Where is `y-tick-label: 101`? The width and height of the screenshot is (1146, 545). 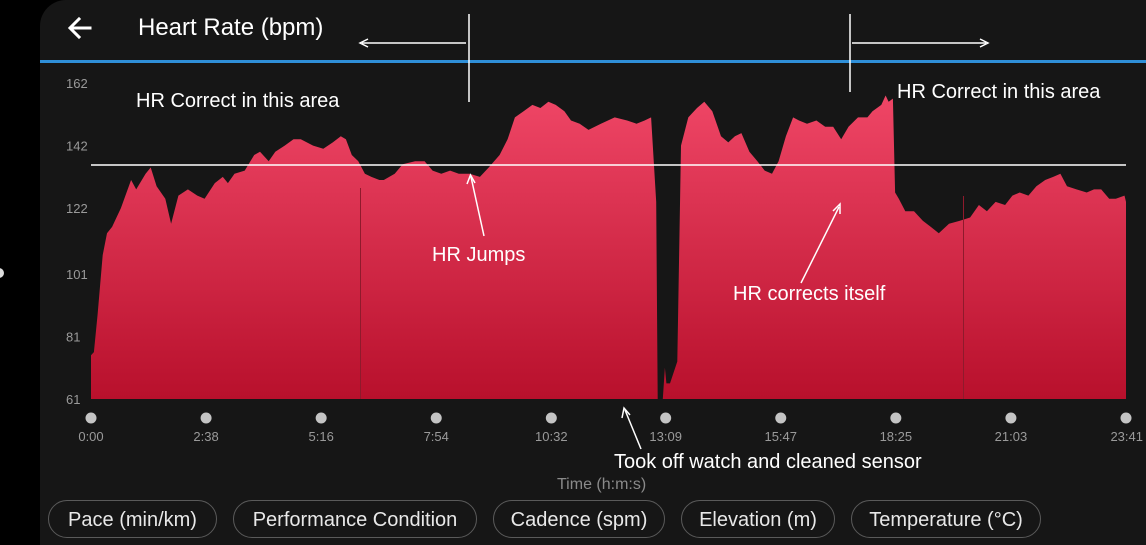 y-tick-label: 101 is located at coordinates (77, 274).